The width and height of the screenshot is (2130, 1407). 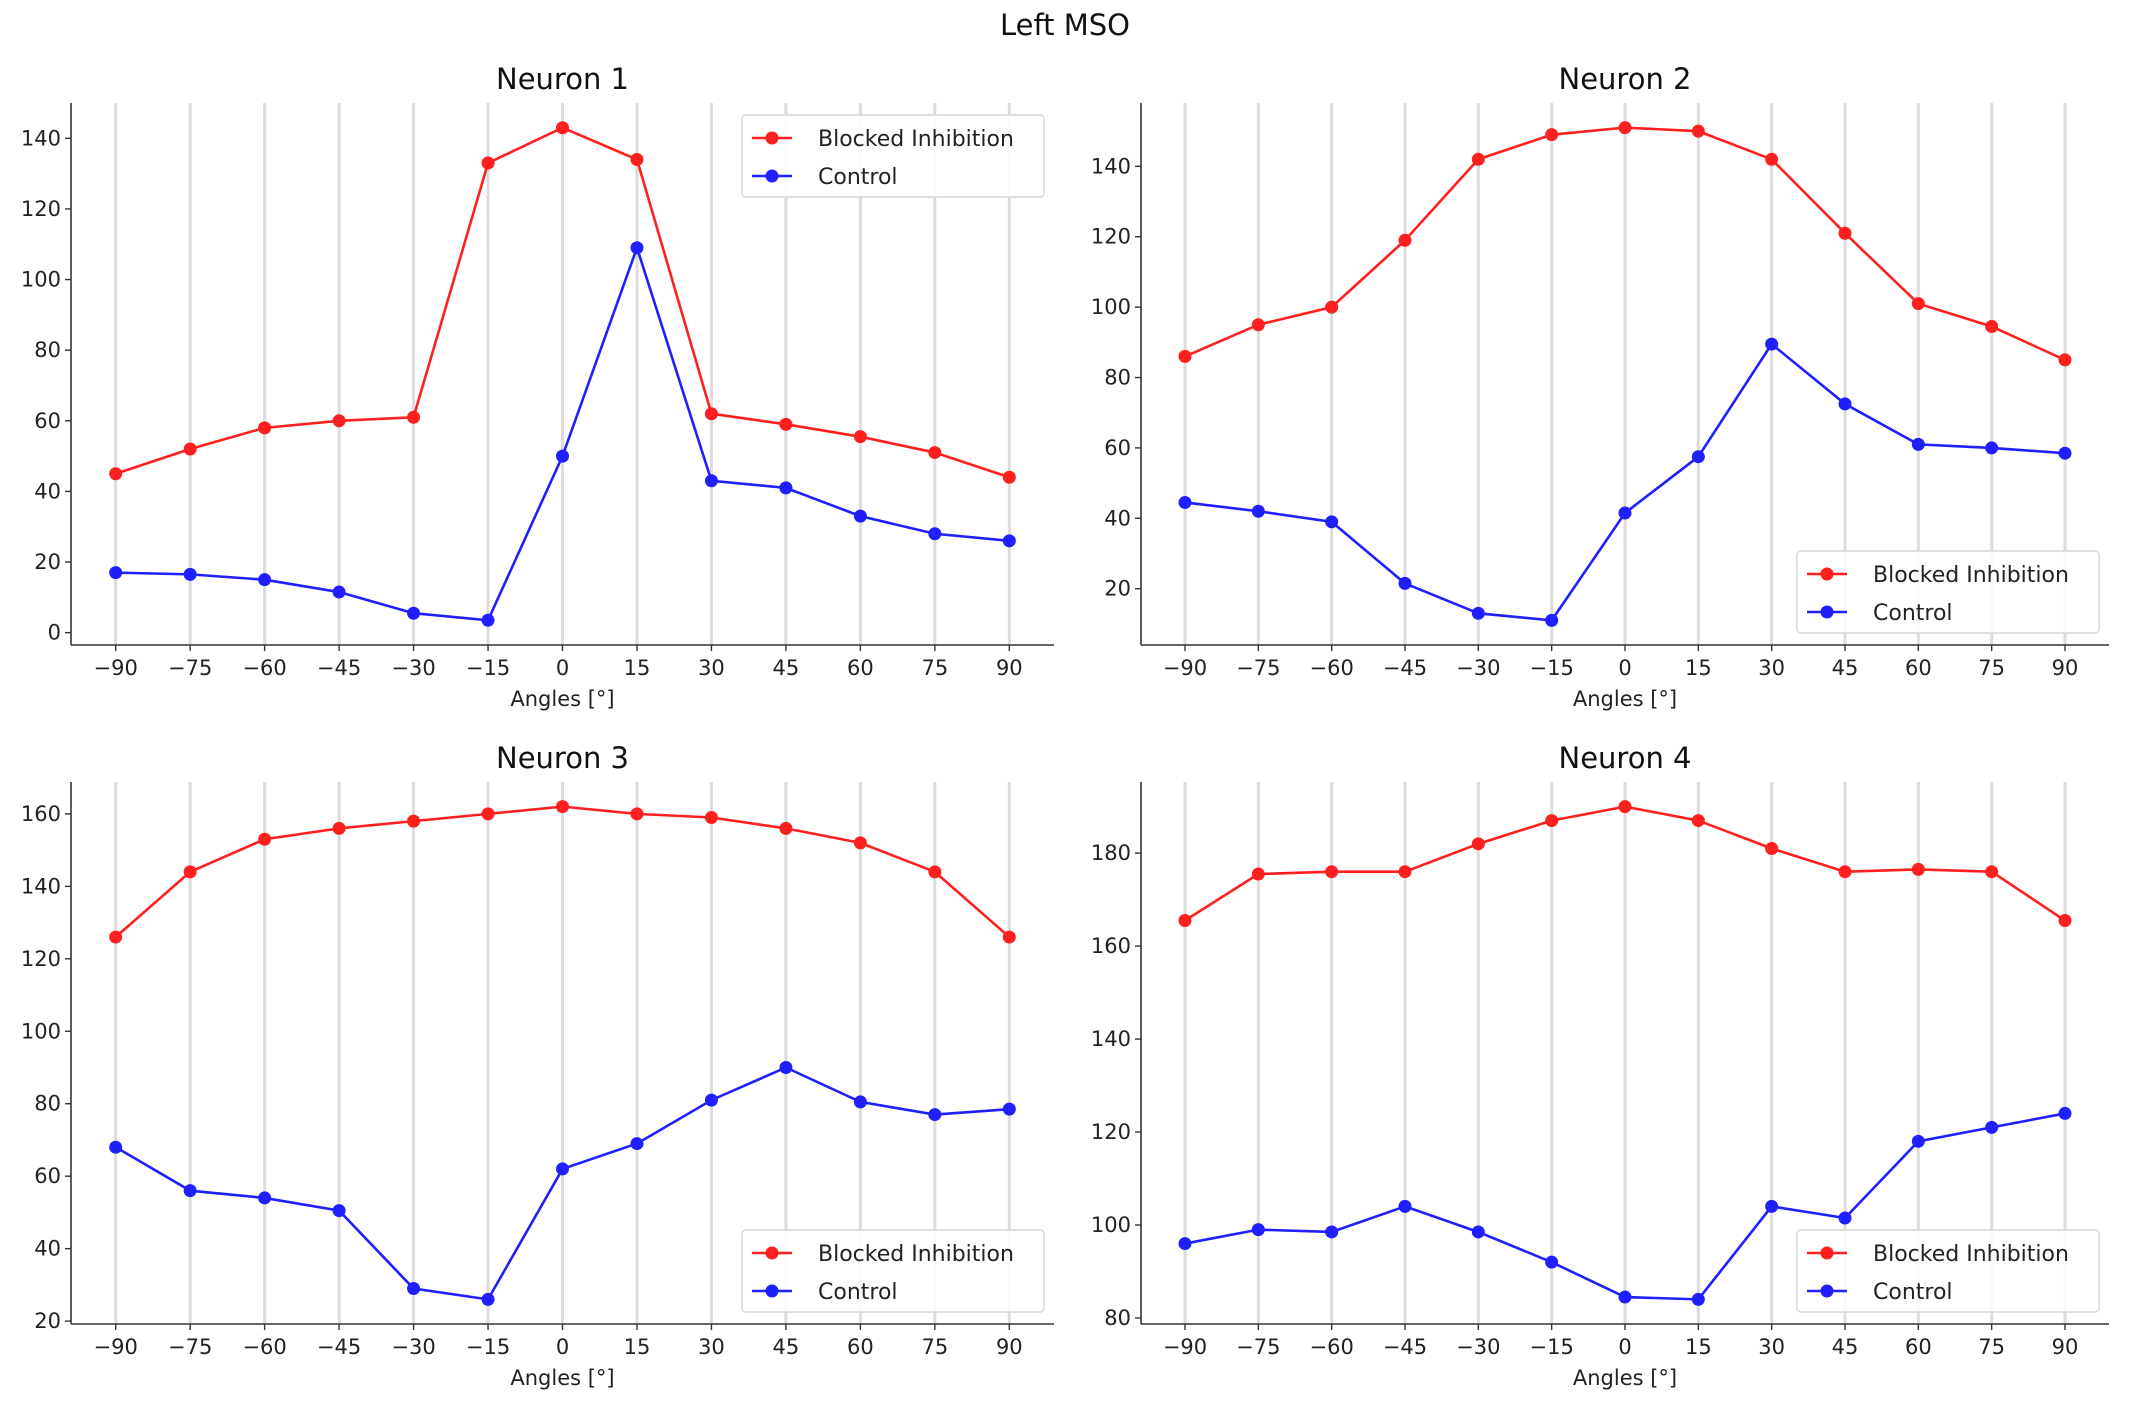 What do you see at coordinates (1625, 758) in the screenshot?
I see `panel-title: Neuron 4` at bounding box center [1625, 758].